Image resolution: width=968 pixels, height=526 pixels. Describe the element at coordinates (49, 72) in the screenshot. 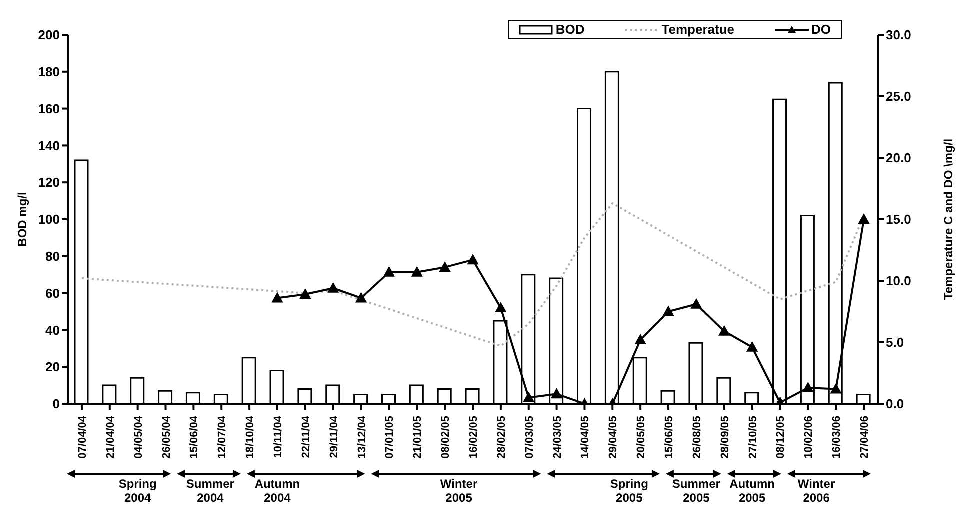

I see `y-tick-label: 180` at that location.